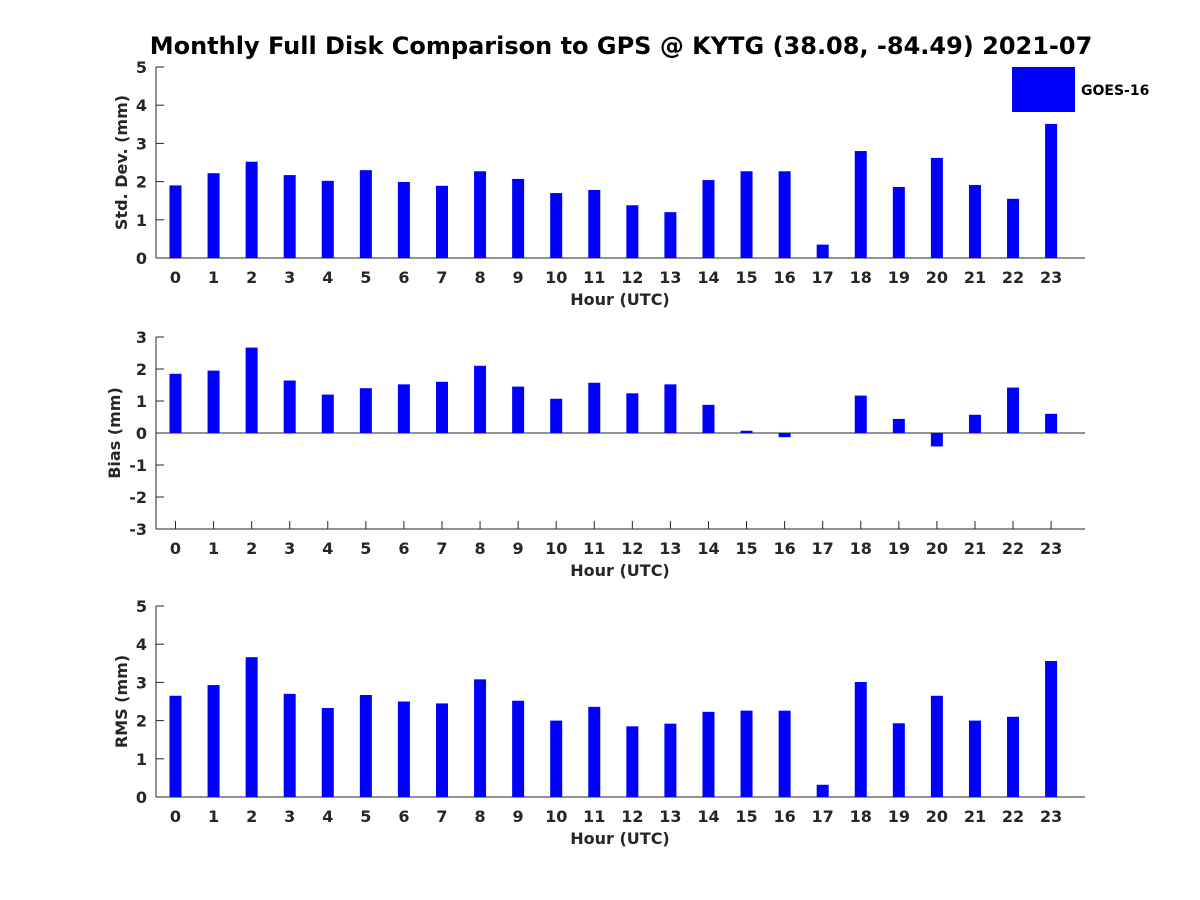 This screenshot has width=1200, height=900. Describe the element at coordinates (1013, 277) in the screenshot. I see `x-tick-label: 22` at that location.